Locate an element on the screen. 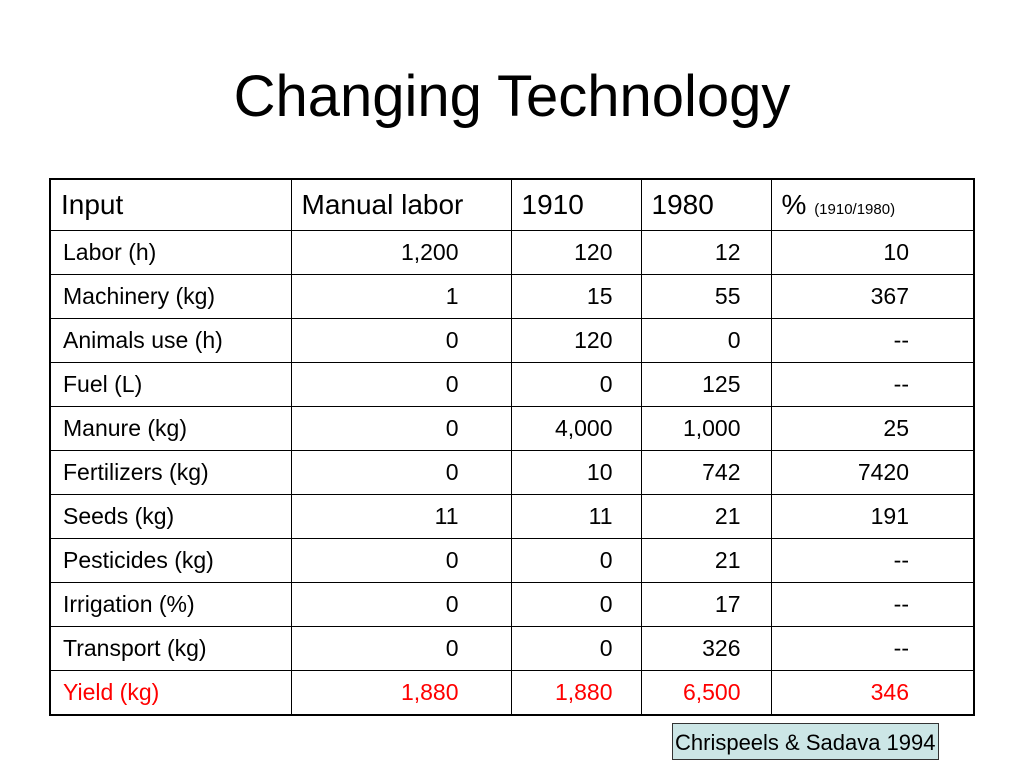 The width and height of the screenshot is (1024, 768). cell-input: Seeds (kg) is located at coordinates (170, 516).